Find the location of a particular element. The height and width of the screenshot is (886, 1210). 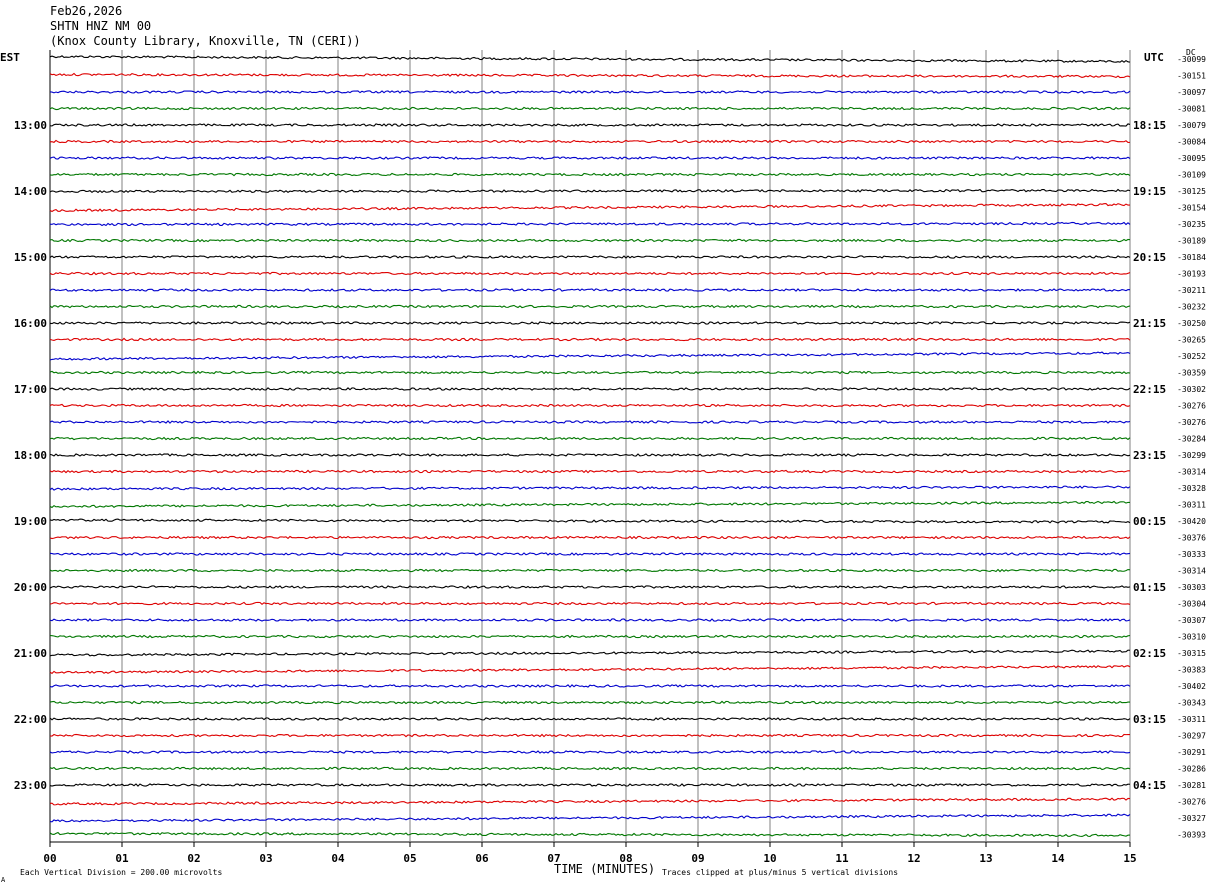

dc-offset-label: -30211 is located at coordinates (1191, 290).